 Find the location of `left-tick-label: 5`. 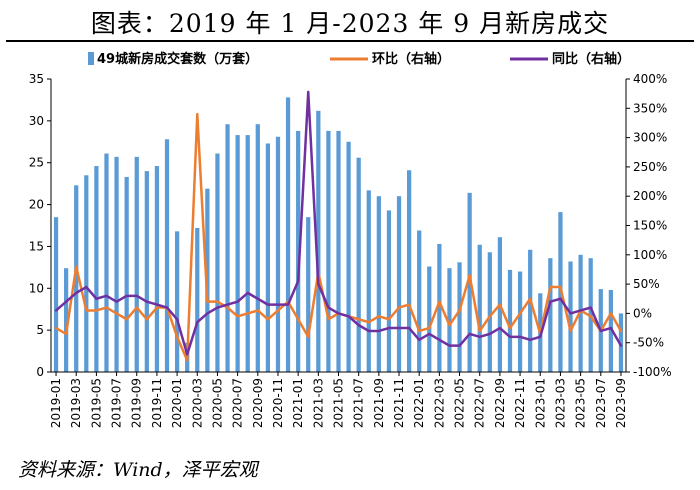

left-tick-label: 5 is located at coordinates (40, 330).